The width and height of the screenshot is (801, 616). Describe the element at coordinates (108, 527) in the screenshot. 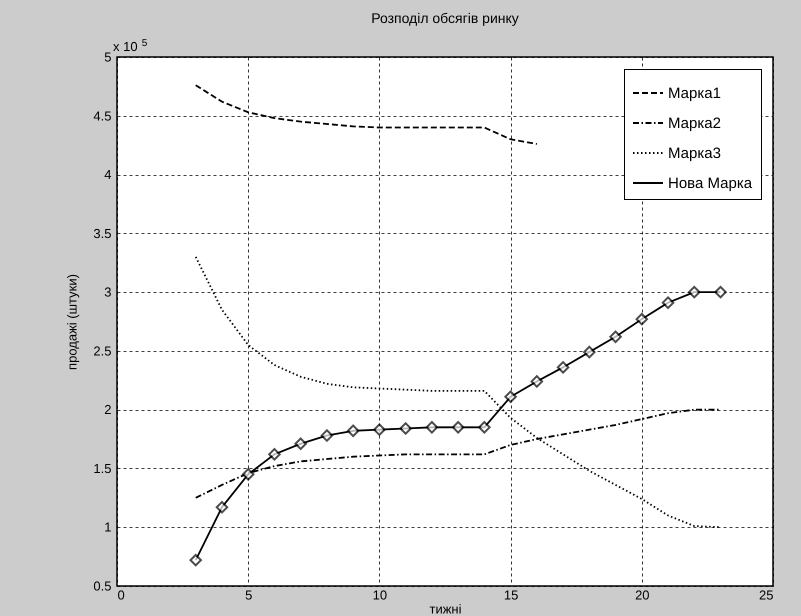

I see `y-tick-label: 1` at that location.